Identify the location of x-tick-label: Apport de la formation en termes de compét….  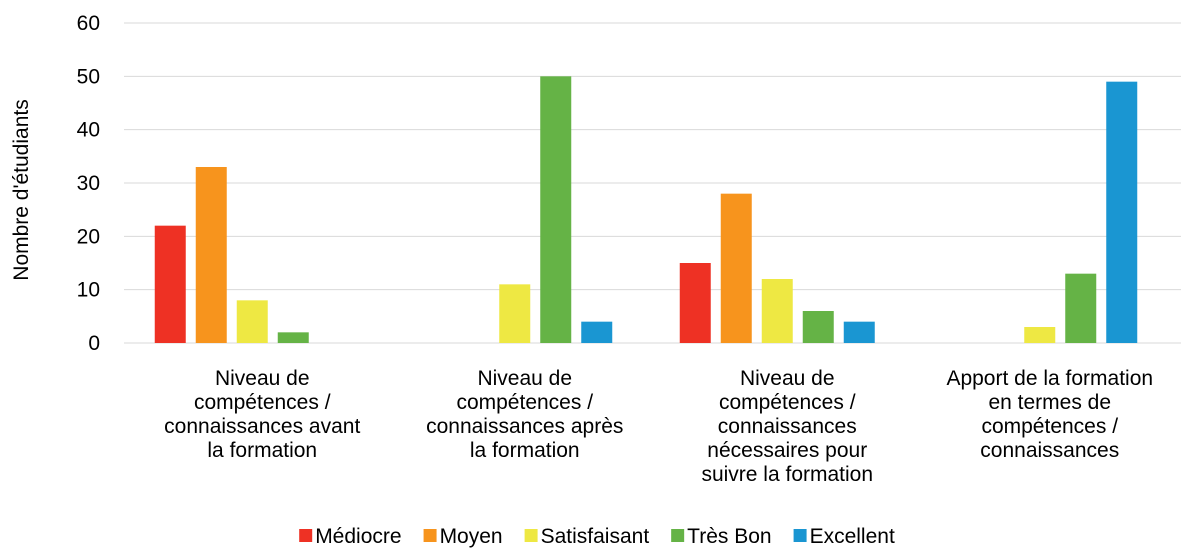
(1049, 414).